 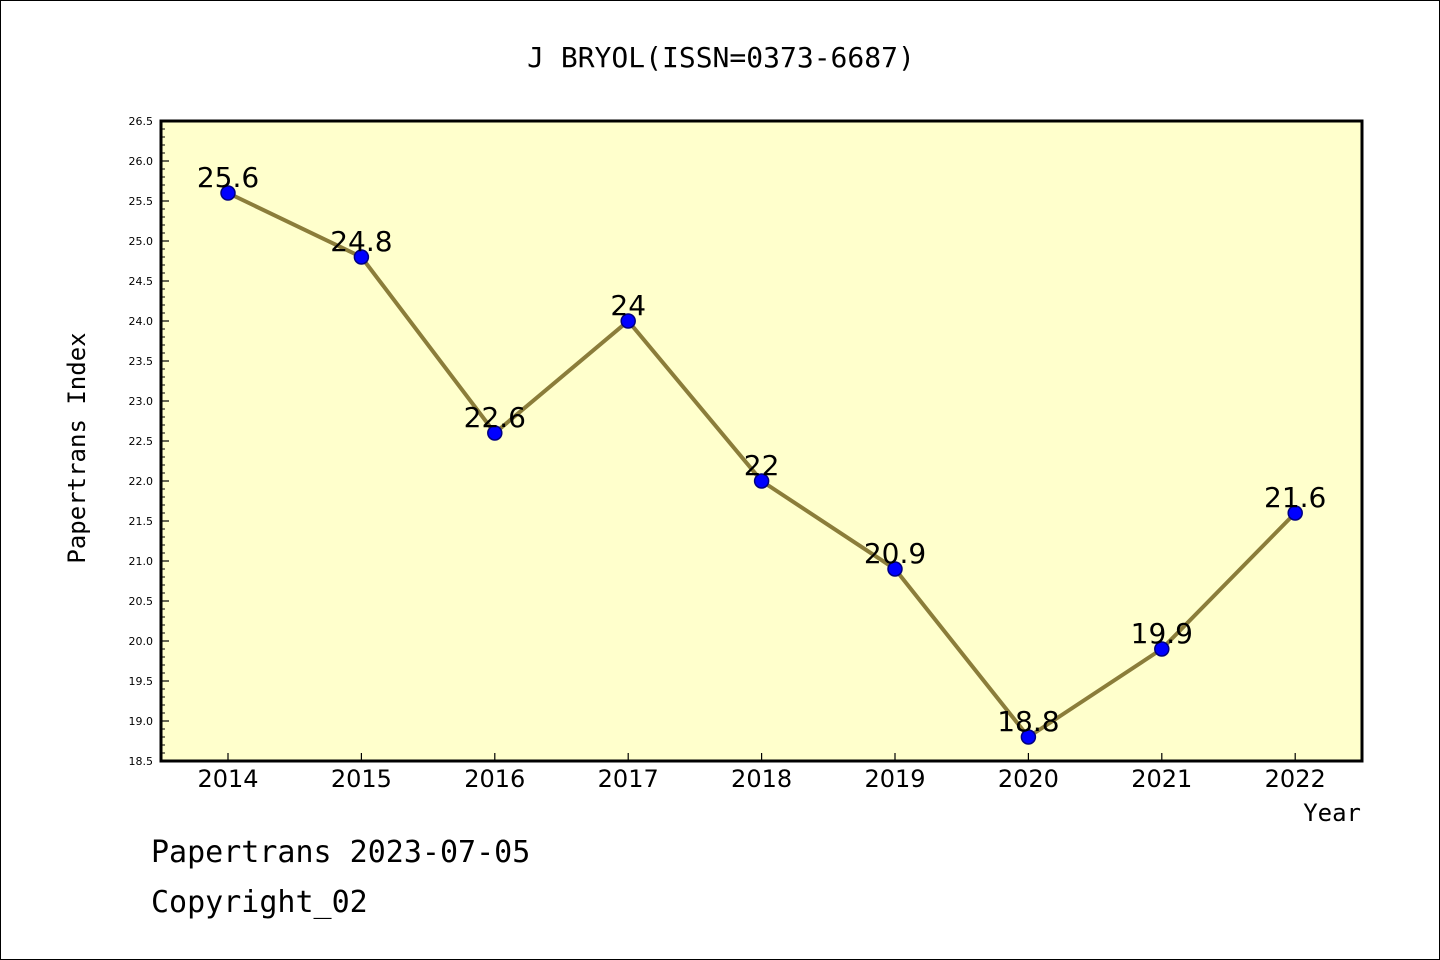 I want to click on y-tick-label: 21.0, so click(x=141, y=561).